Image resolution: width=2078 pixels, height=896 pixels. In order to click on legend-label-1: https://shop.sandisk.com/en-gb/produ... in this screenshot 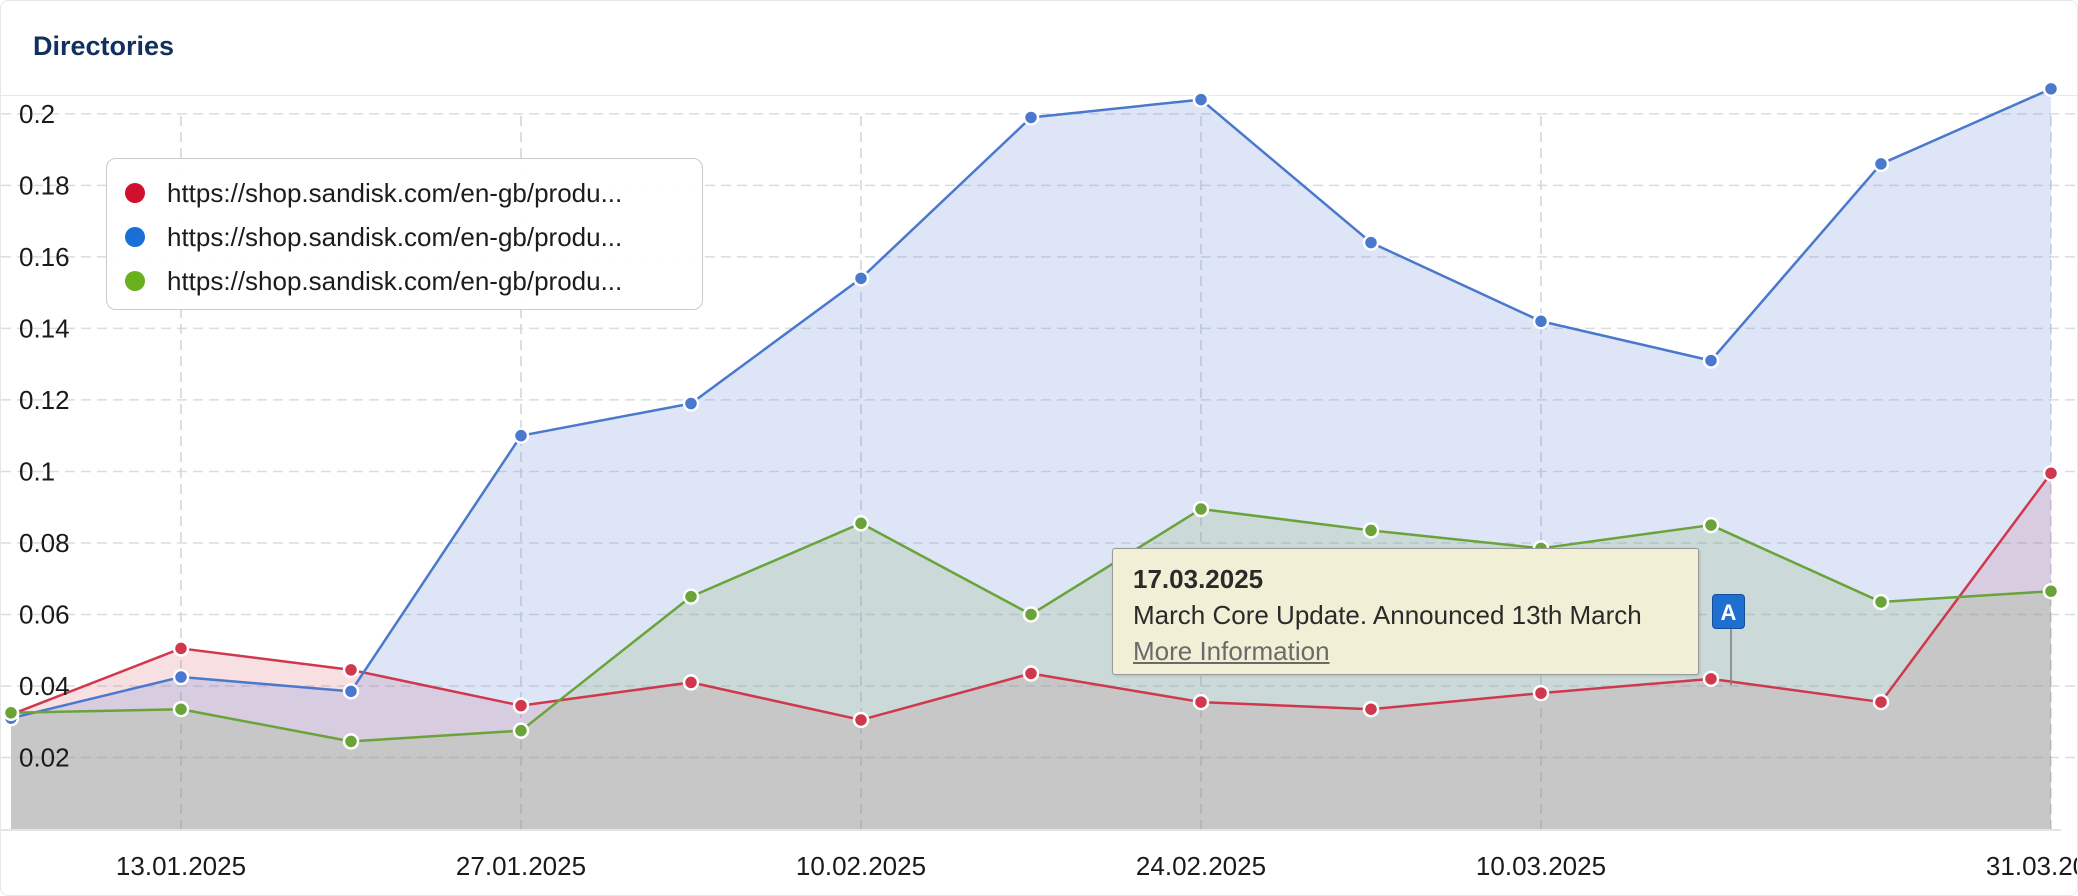, I will do `click(395, 192)`.